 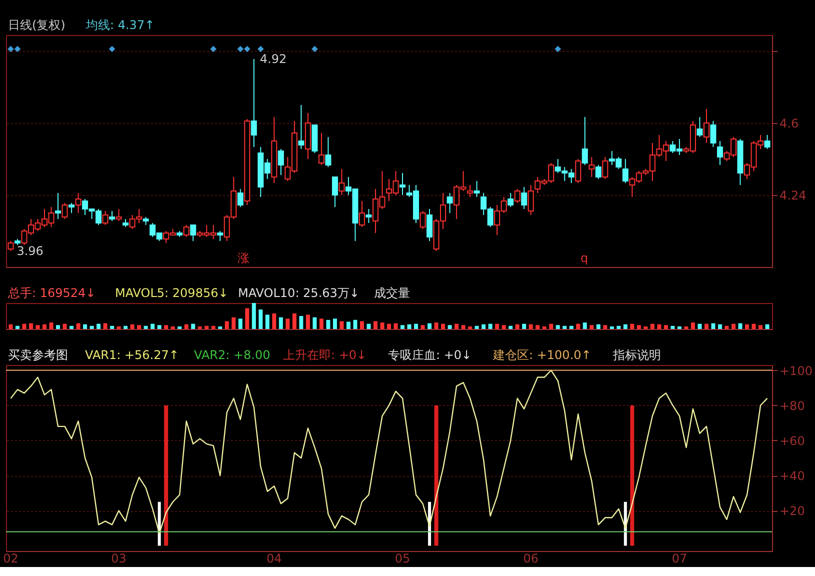 I want to click on text: 上升在即: +0↓, so click(x=325, y=355).